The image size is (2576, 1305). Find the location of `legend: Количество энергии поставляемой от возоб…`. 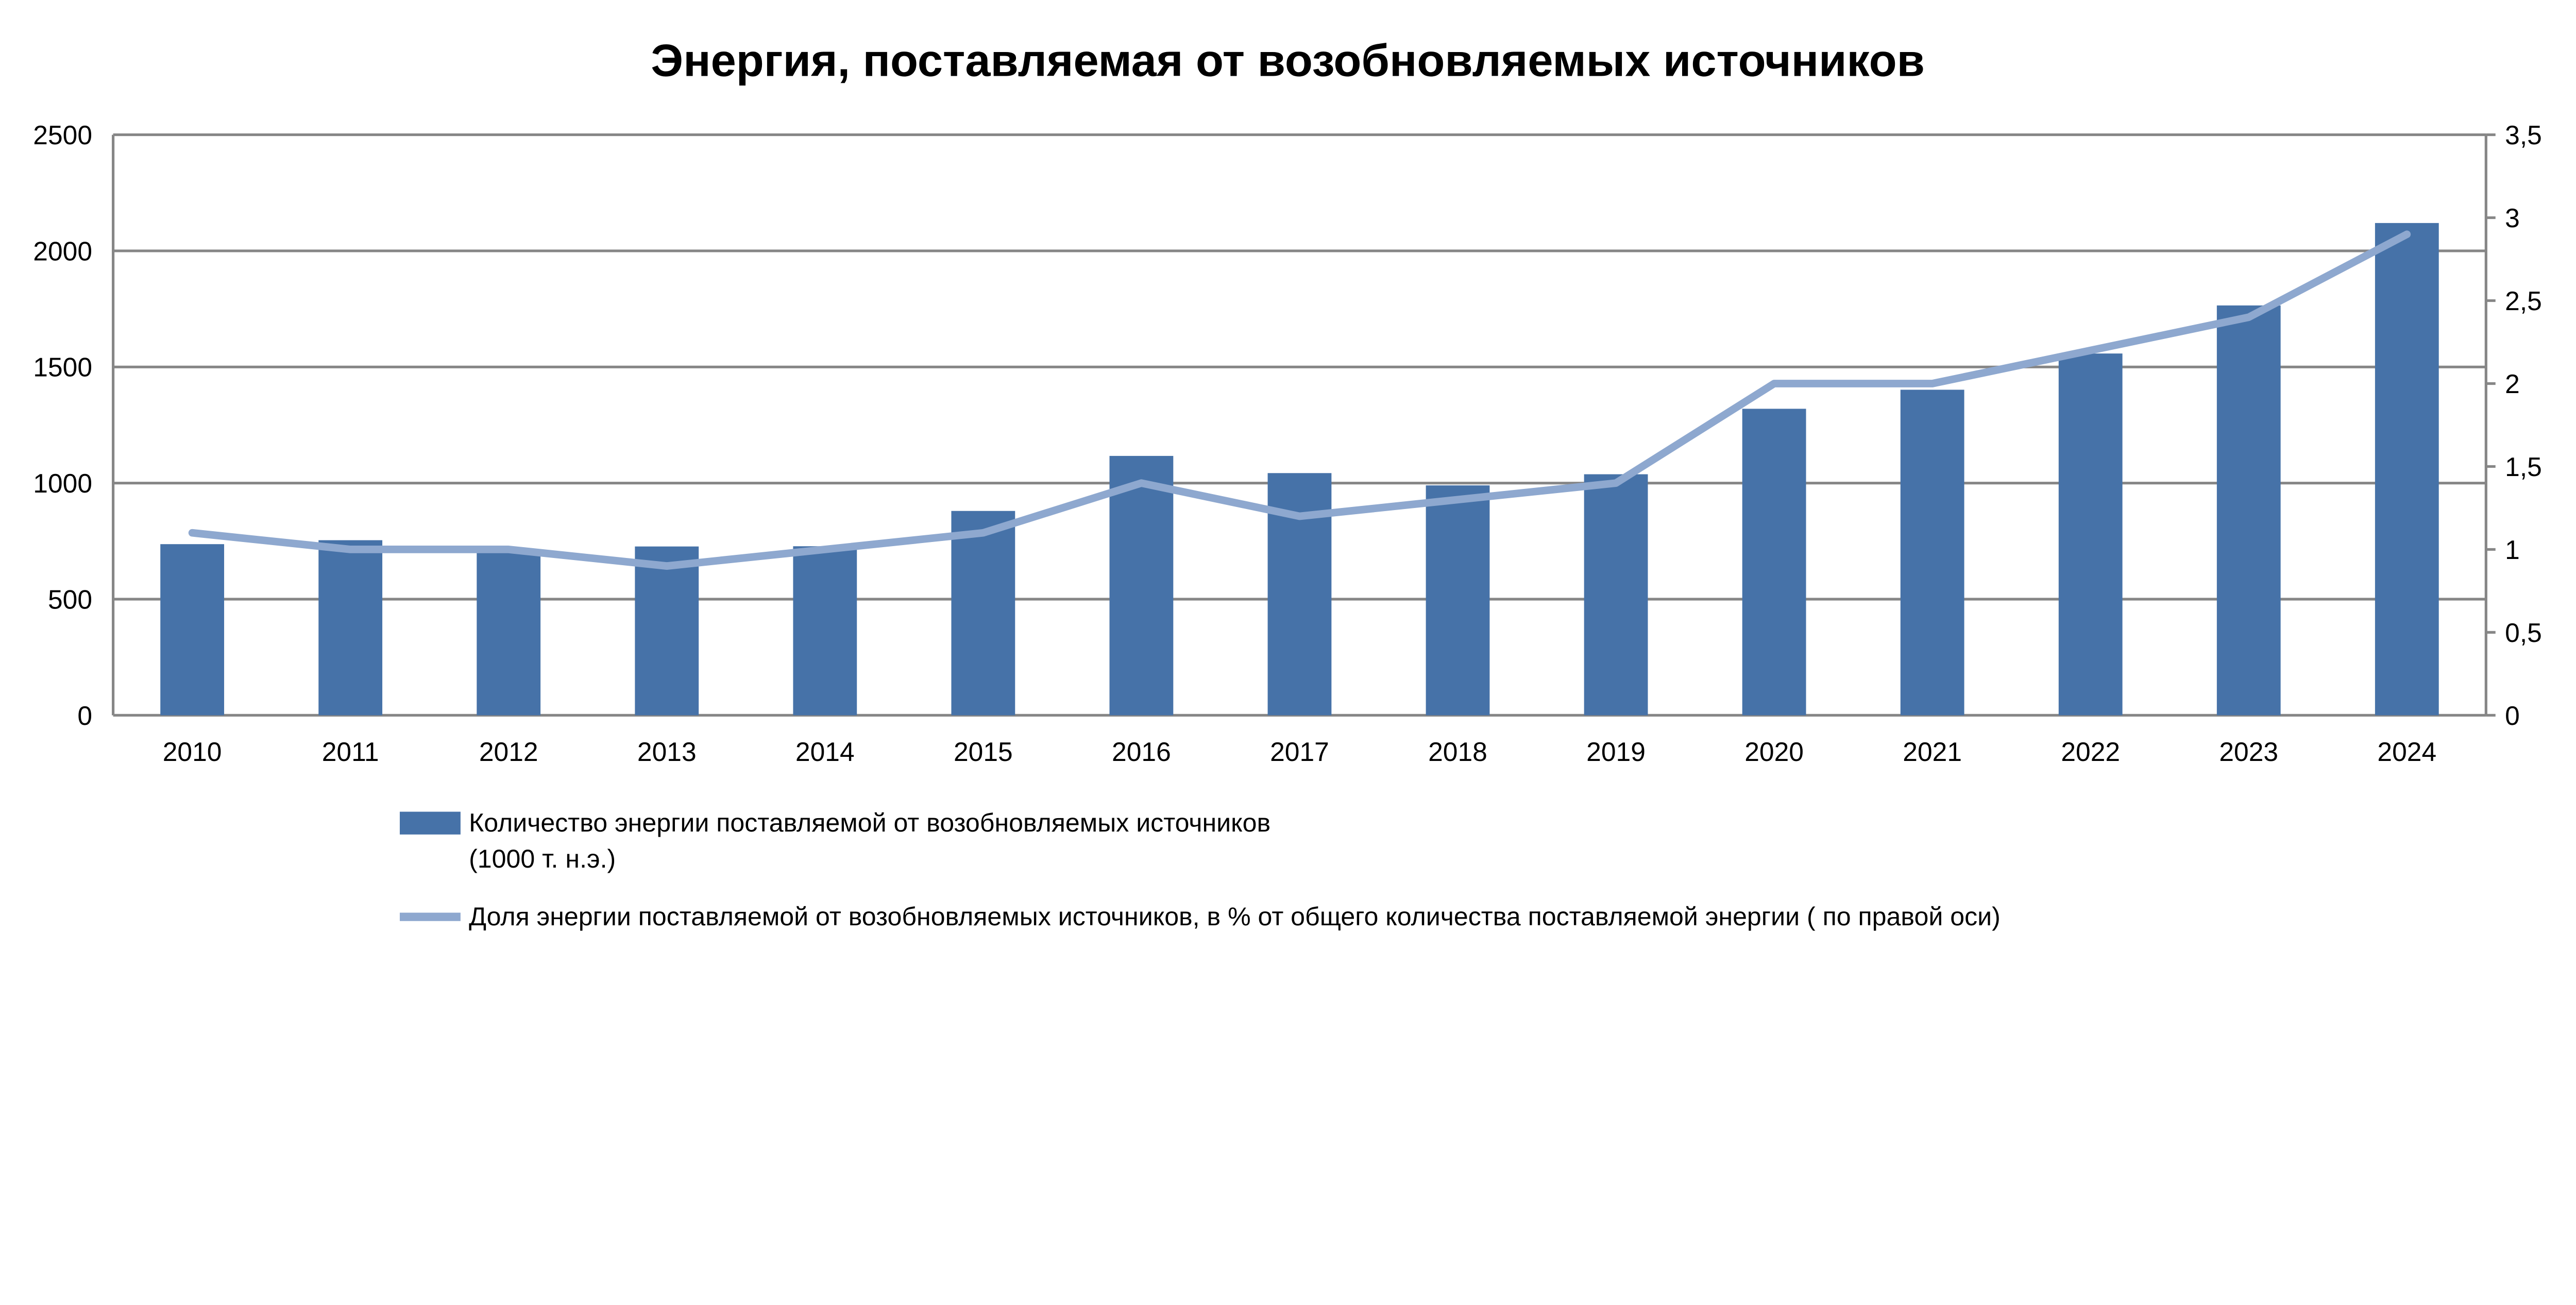

legend: Количество энергии поставляемой от возоб… is located at coordinates (1200, 870).